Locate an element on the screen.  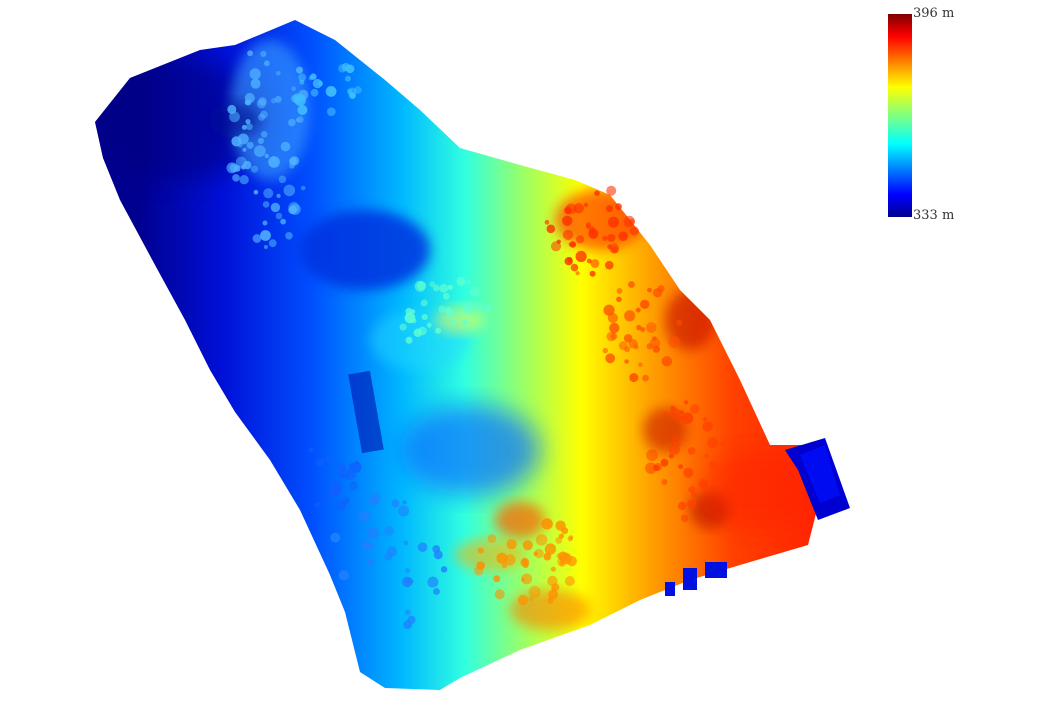
colorbar-min-label: 333 m is located at coordinates (934, 215).